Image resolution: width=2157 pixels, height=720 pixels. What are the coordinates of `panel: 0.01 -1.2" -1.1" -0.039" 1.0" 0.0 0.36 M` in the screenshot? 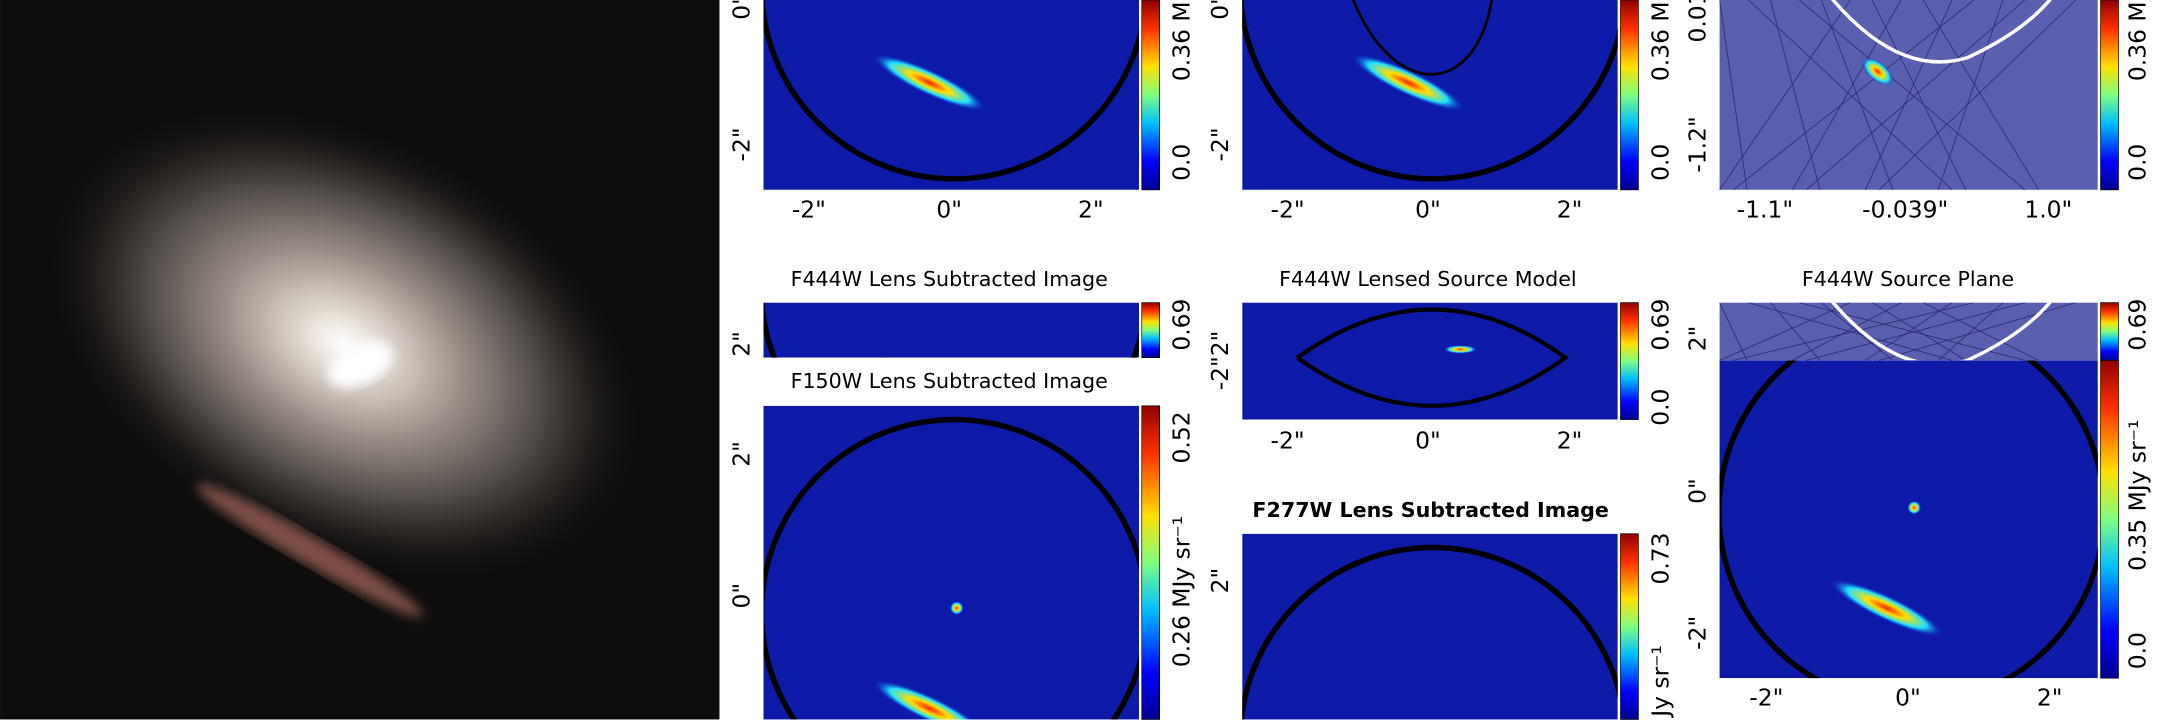 It's located at (1917, 111).